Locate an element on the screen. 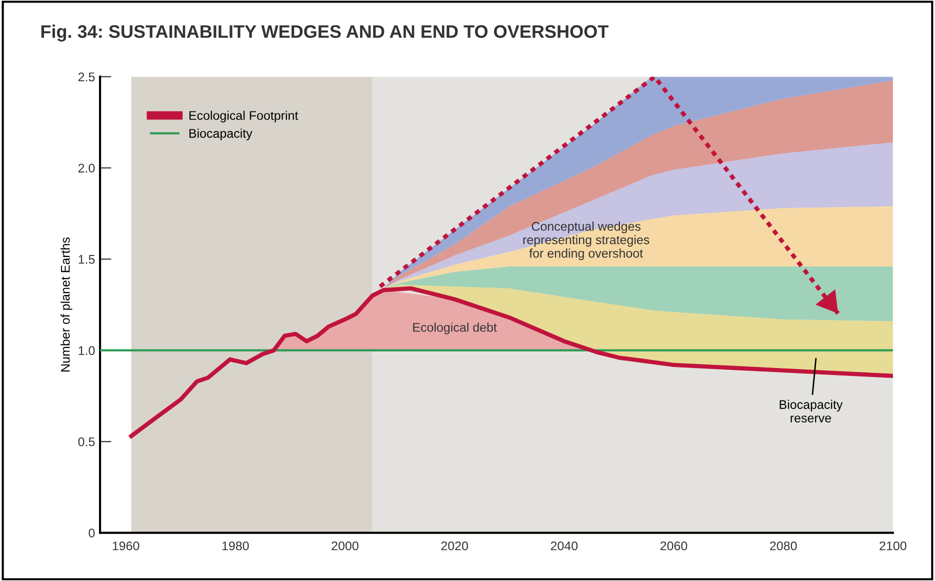 The width and height of the screenshot is (935, 581). x-tick-label: 2100 is located at coordinates (893, 545).